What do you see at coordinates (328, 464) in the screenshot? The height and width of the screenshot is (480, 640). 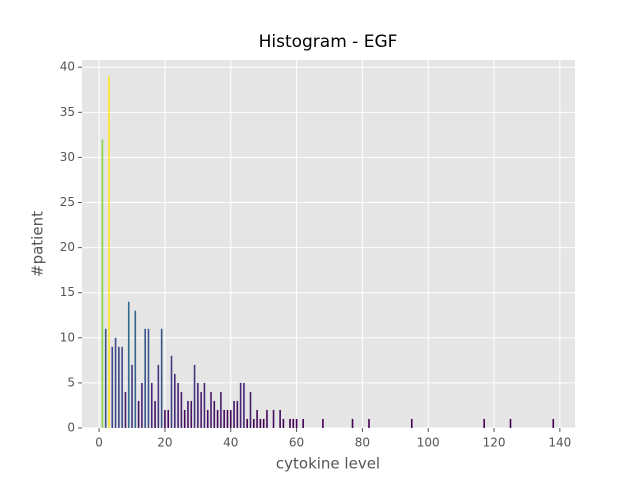 I see `x-axis-label: cytokine level` at bounding box center [328, 464].